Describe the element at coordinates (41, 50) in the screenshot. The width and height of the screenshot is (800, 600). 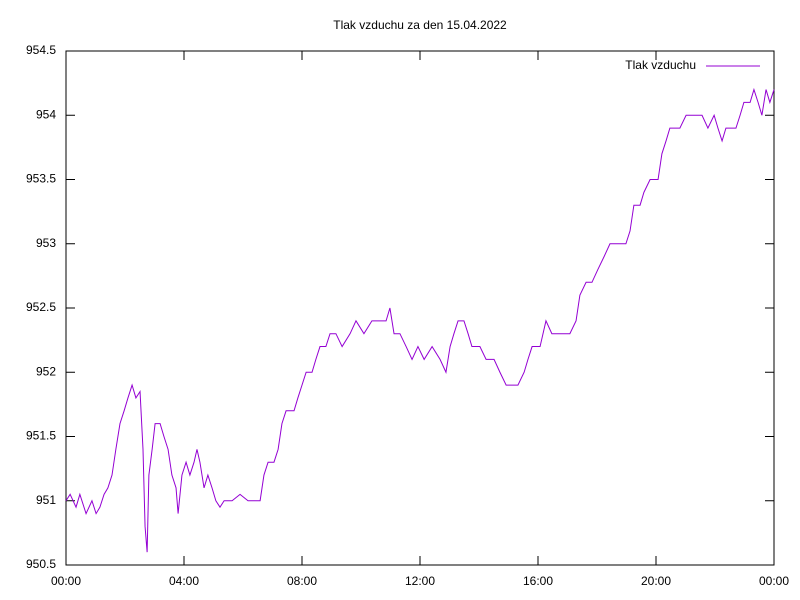
I see `y-tick-label: 954.5` at that location.